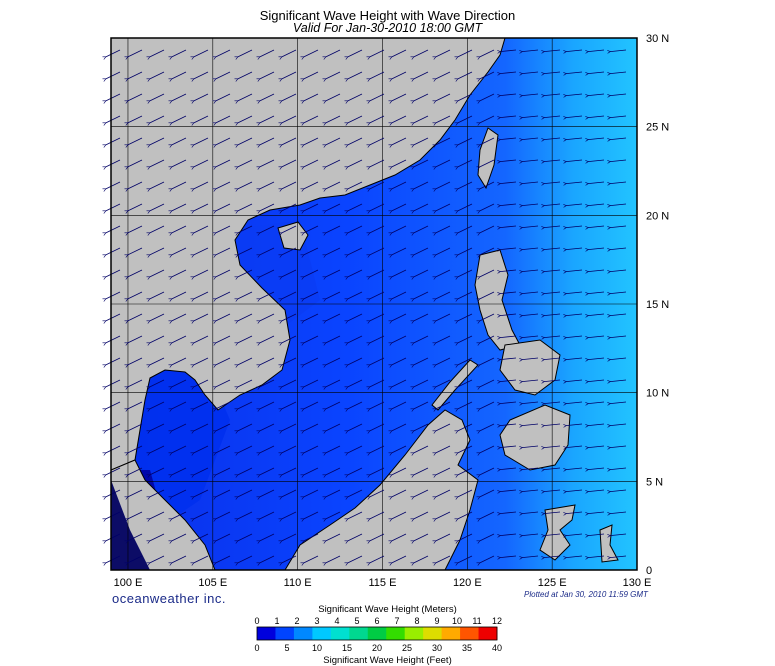  Describe the element at coordinates (407, 648) in the screenshot. I see `legend-feet-tick: 25` at that location.